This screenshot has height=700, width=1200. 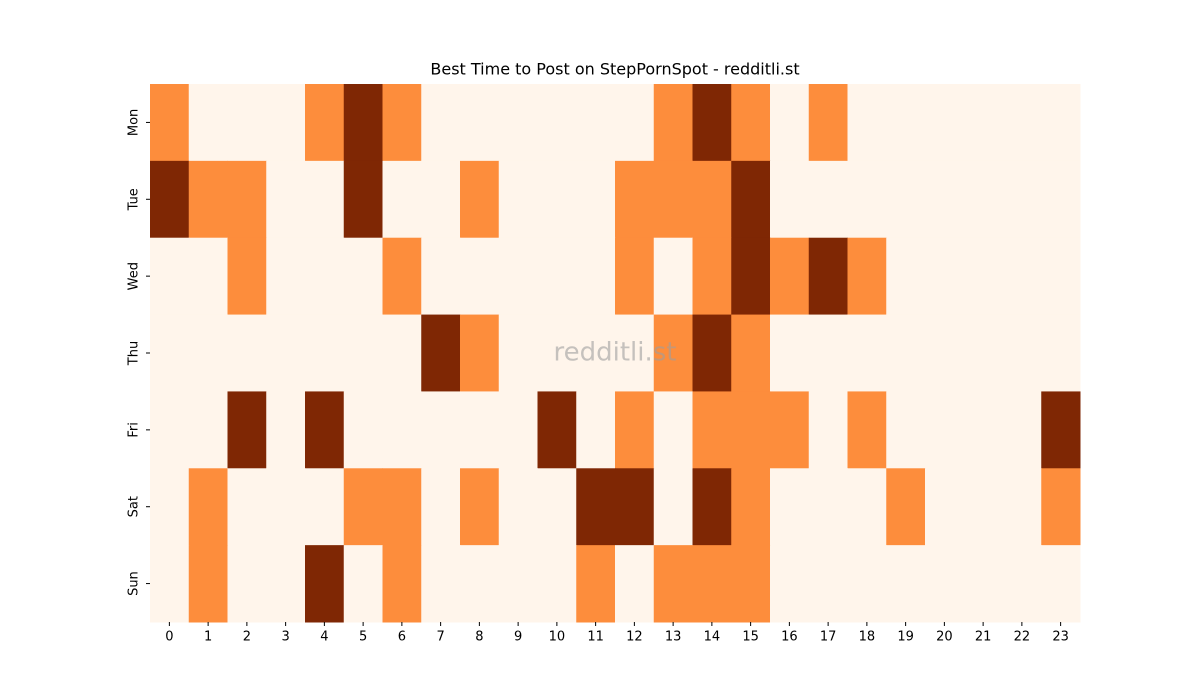 What do you see at coordinates (518, 637) in the screenshot?
I see `x-tick-label: 9` at bounding box center [518, 637].